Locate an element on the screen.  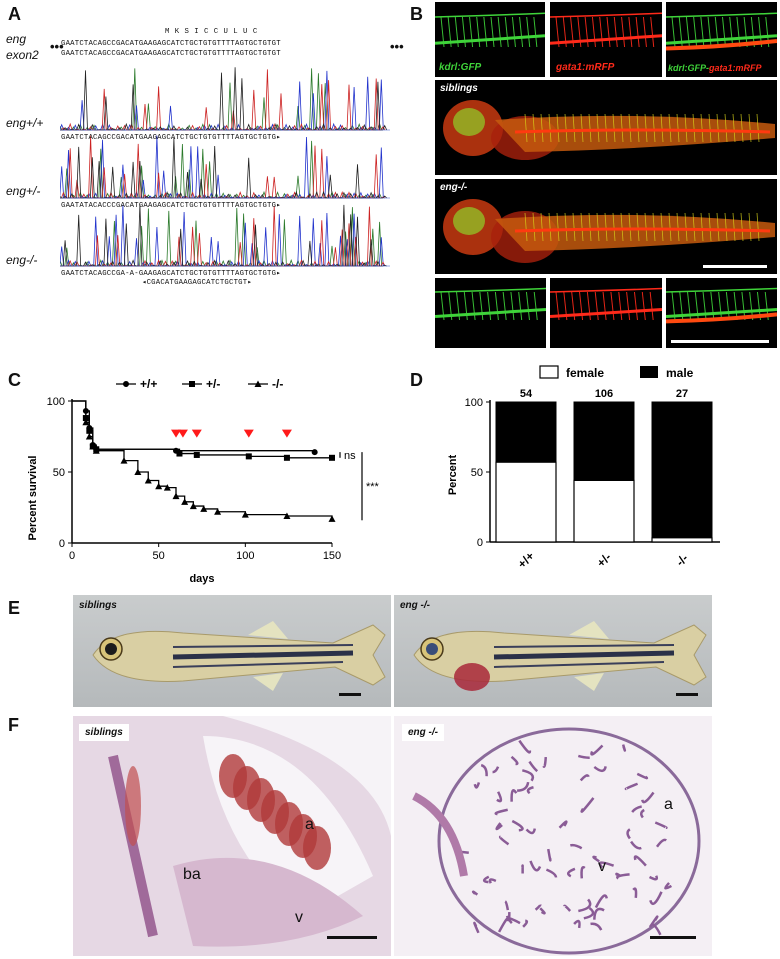
legend-label: -/- is located at coordinates (277, 384).